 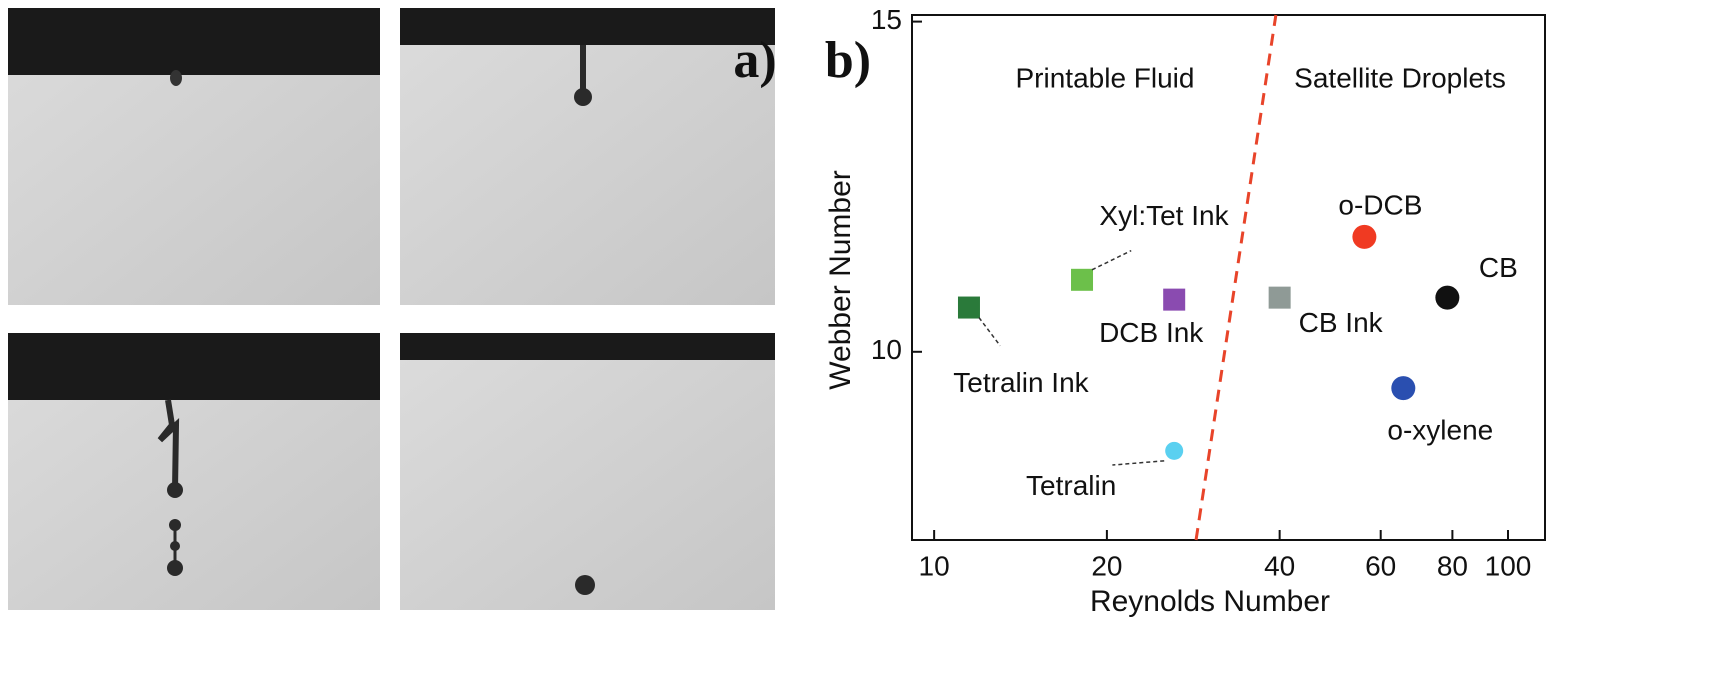 I want to click on y-axis-title: Webber Number, so click(x=840, y=280).